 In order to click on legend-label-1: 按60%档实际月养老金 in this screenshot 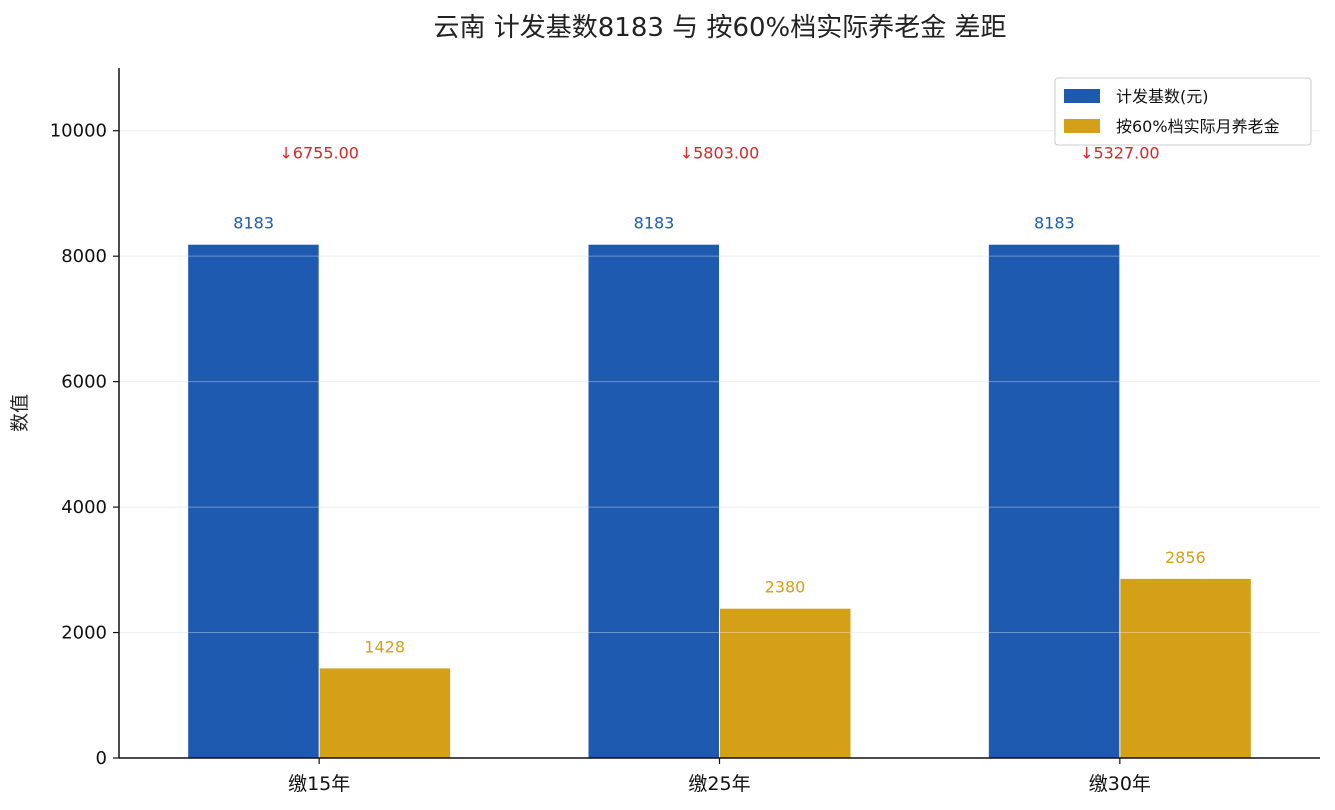, I will do `click(1198, 126)`.